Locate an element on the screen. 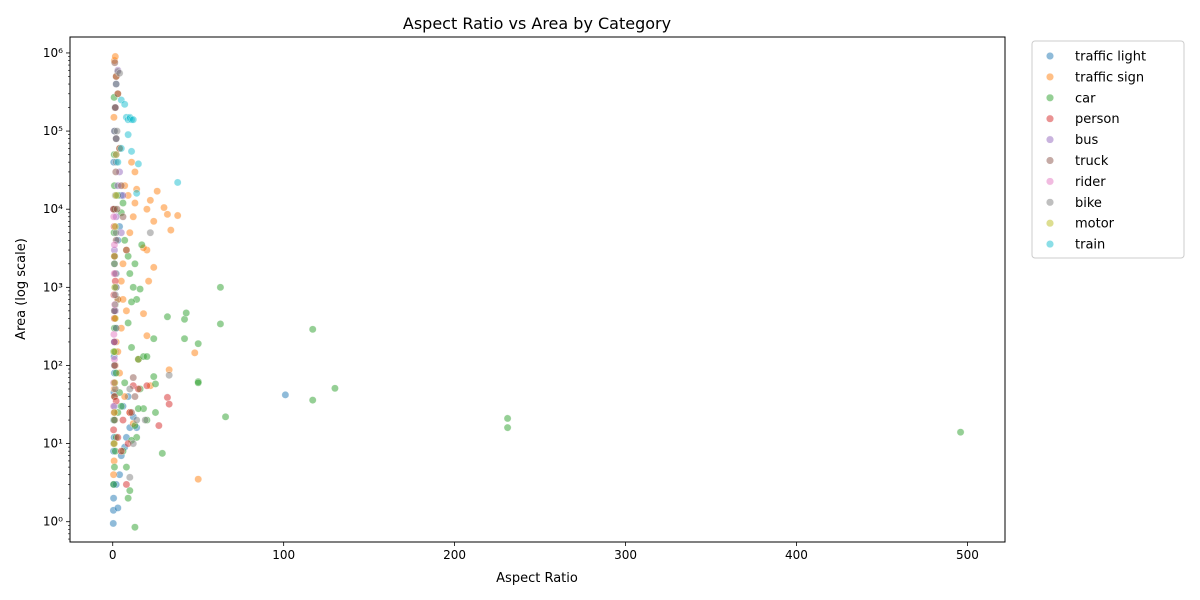 This screenshot has height=600, width=1200. y-tick-label: 10⁵ is located at coordinates (53, 131).